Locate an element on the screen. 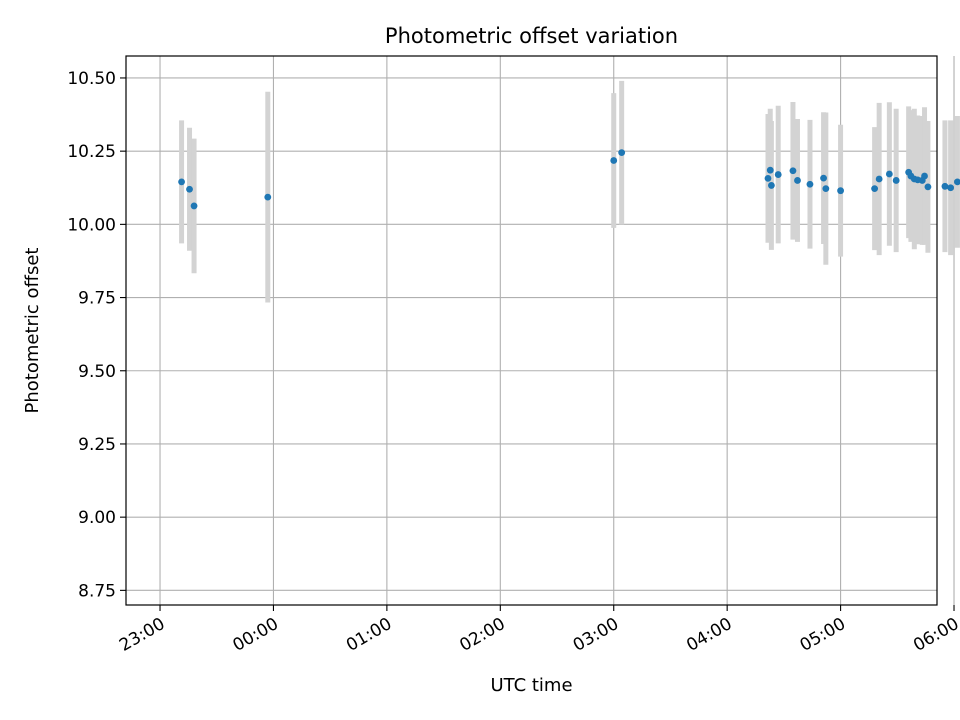 The width and height of the screenshot is (960, 720). y-axis-label: Photometric offset is located at coordinates (32, 331).